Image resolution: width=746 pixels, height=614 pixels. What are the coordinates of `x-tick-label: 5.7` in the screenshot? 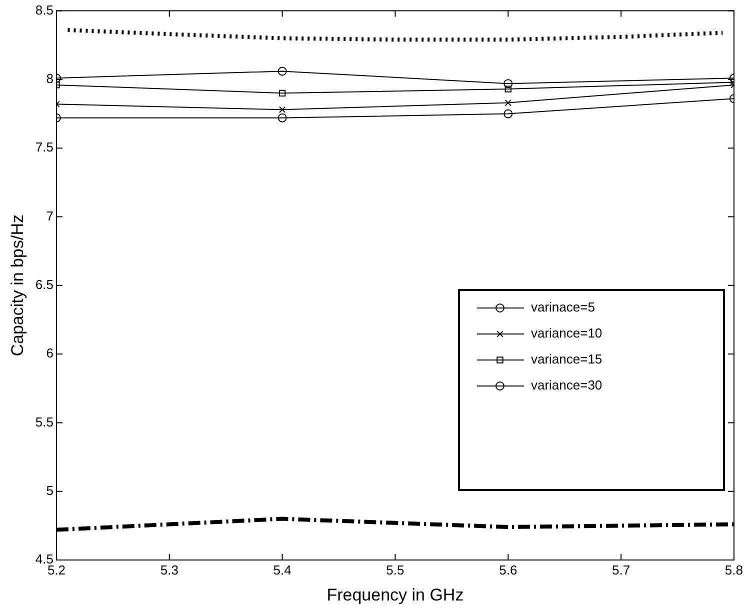 It's located at (621, 570).